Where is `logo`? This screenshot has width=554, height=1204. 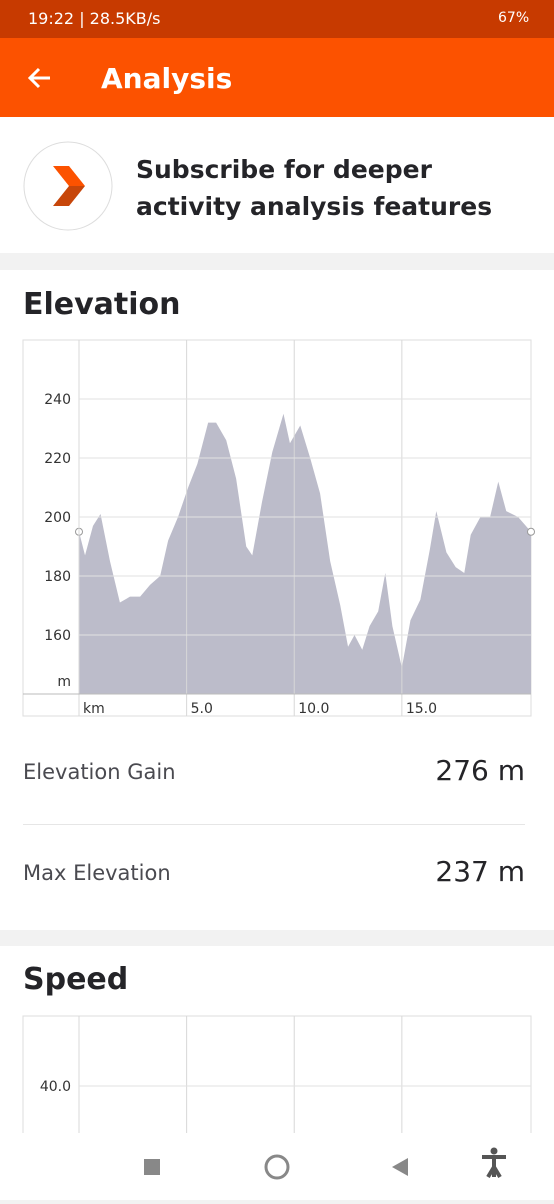 logo is located at coordinates (68, 186).